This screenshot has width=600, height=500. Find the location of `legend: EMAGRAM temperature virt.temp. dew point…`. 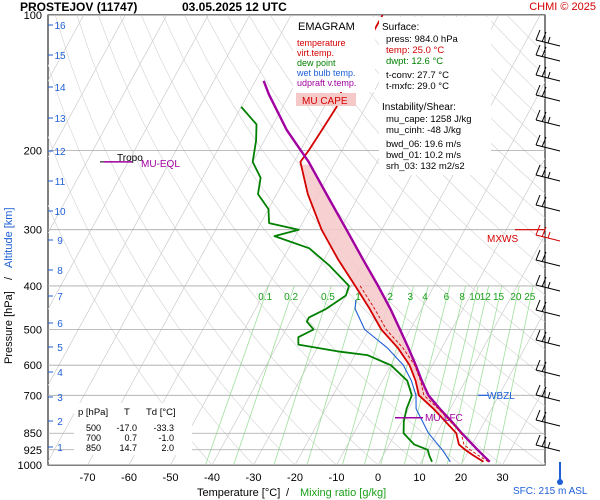

legend: EMAGRAM temperature virt.temp. dew point… is located at coordinates (334, 62).